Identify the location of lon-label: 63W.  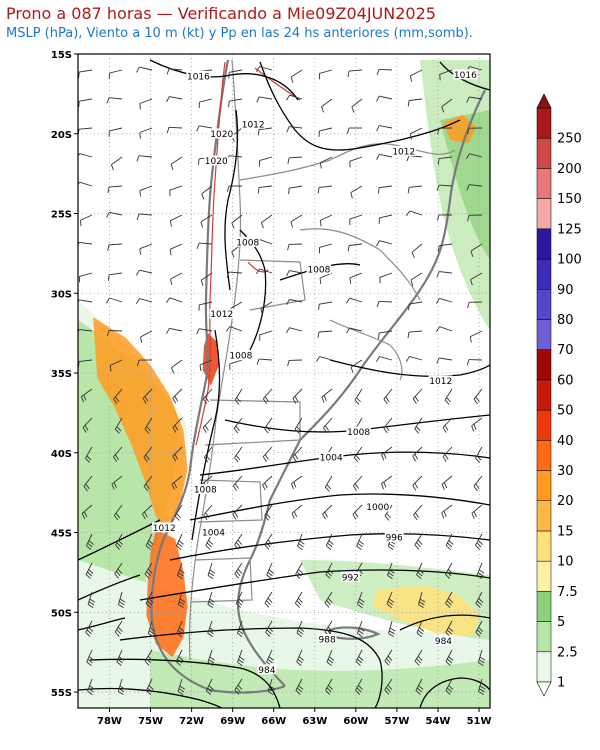
(314, 721).